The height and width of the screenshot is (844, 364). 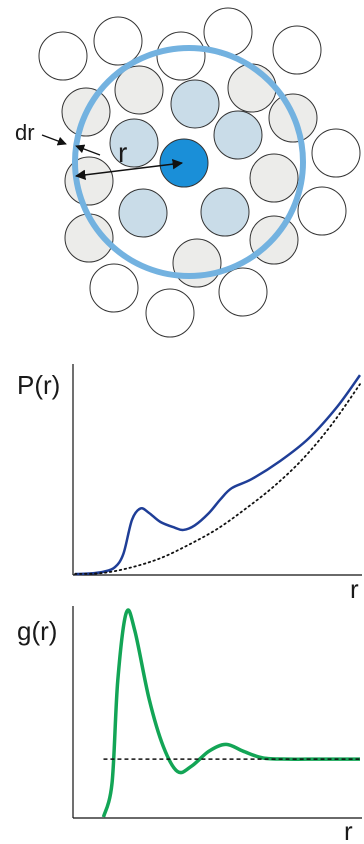 What do you see at coordinates (354, 589) in the screenshot?
I see `pr-x-label: r` at bounding box center [354, 589].